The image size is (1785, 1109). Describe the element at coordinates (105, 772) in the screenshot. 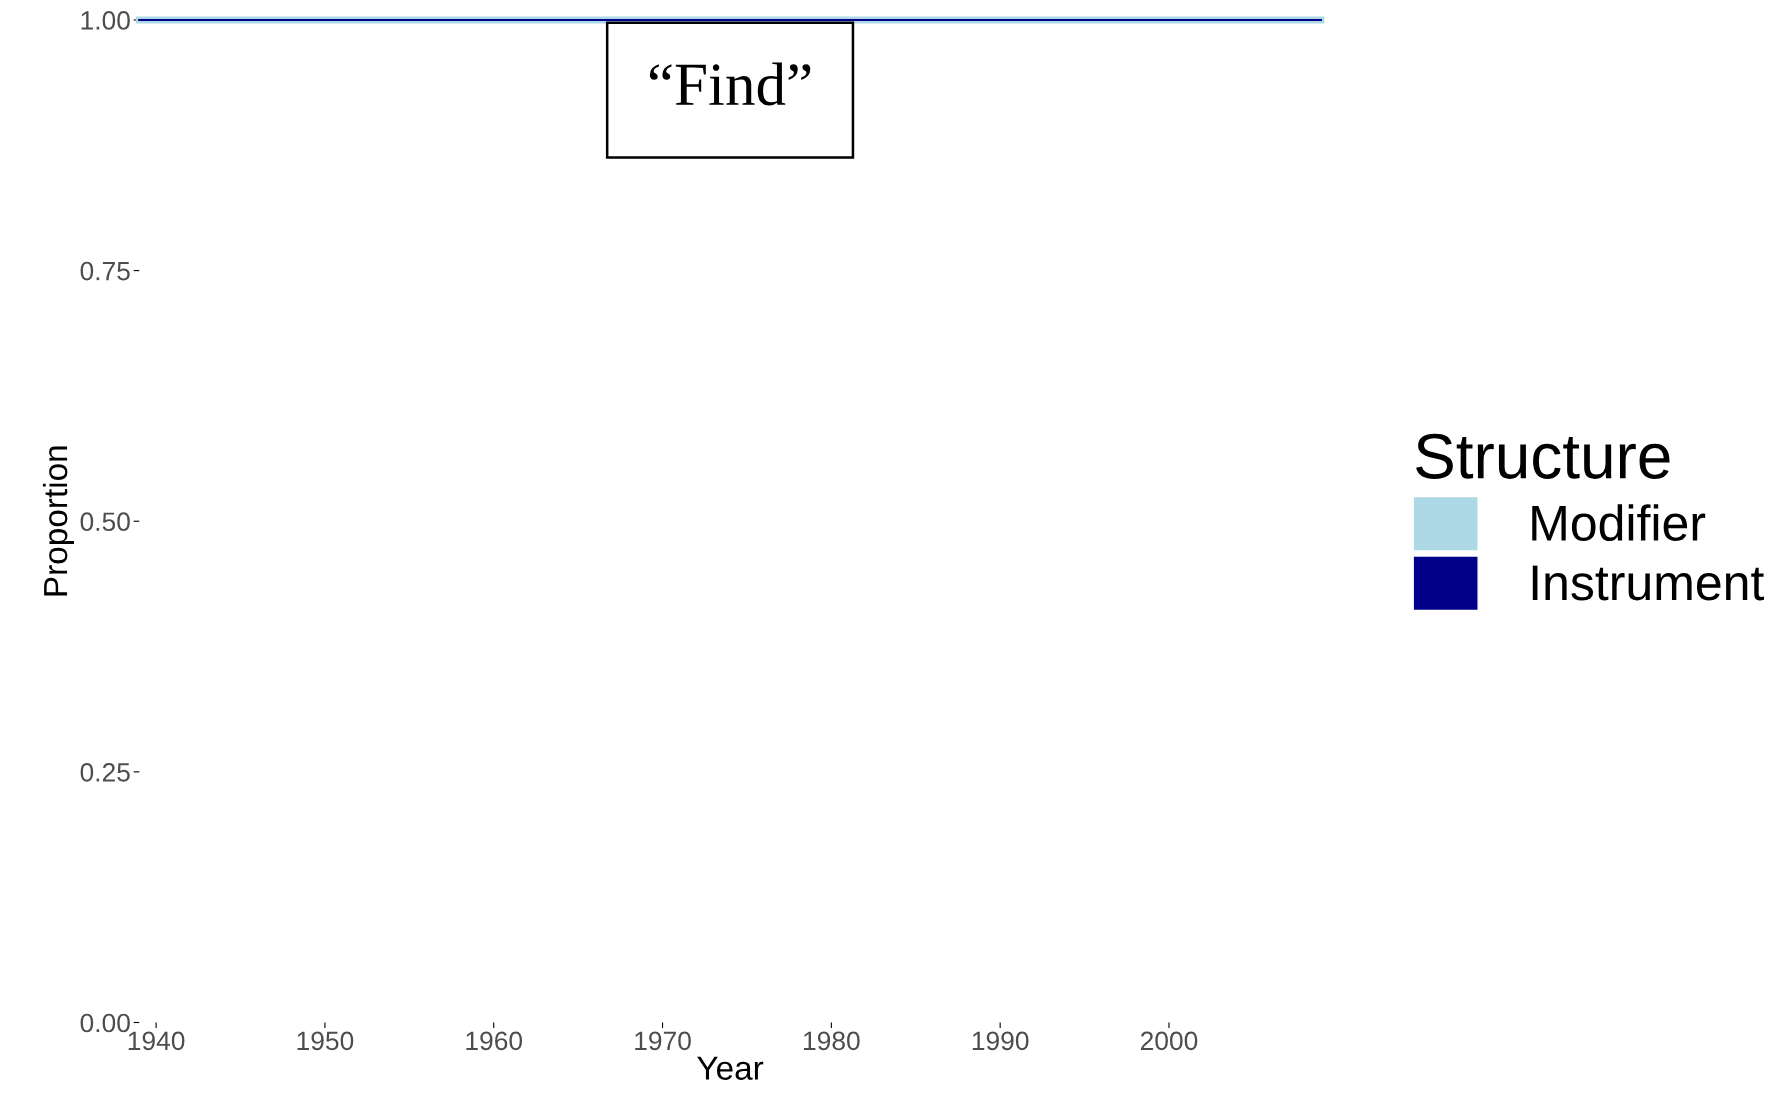

I see `y-tick-label: 0.25` at that location.